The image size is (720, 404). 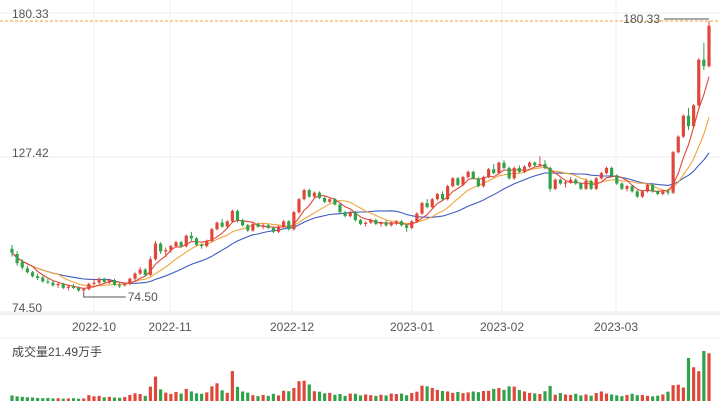 What do you see at coordinates (641, 19) in the screenshot?
I see `max-marker-label: 180.33` at bounding box center [641, 19].